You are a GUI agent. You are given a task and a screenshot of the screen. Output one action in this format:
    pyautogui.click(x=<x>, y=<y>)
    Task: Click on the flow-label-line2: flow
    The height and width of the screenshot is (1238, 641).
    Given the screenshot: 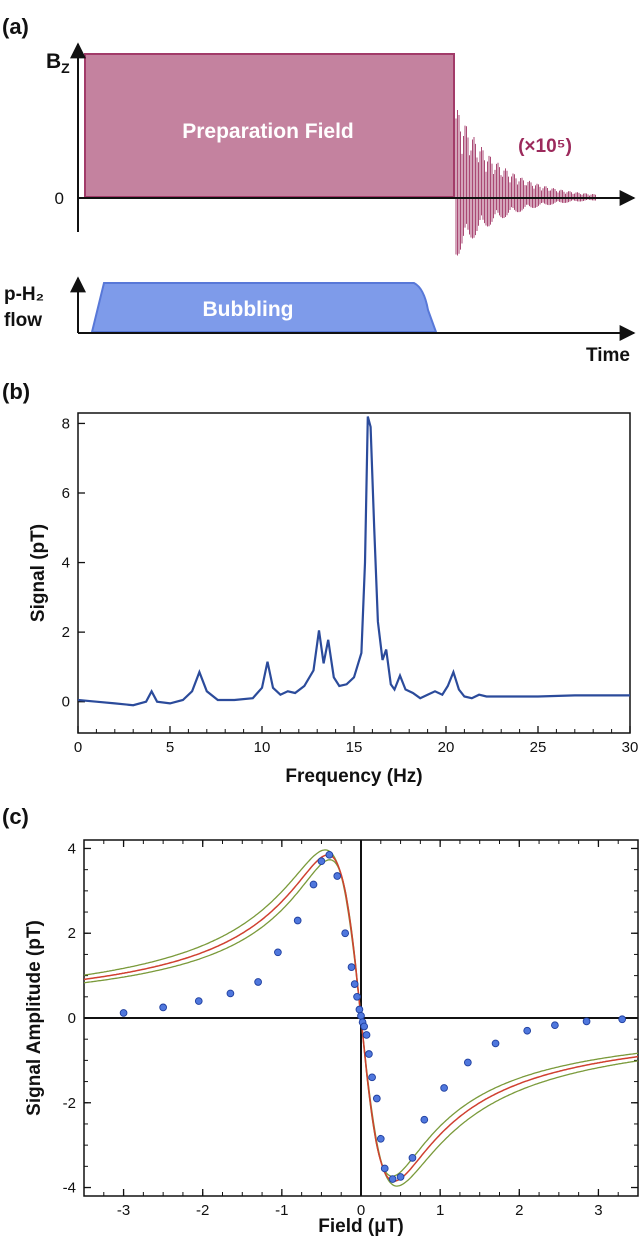 What is the action you would take?
    pyautogui.click(x=23, y=320)
    